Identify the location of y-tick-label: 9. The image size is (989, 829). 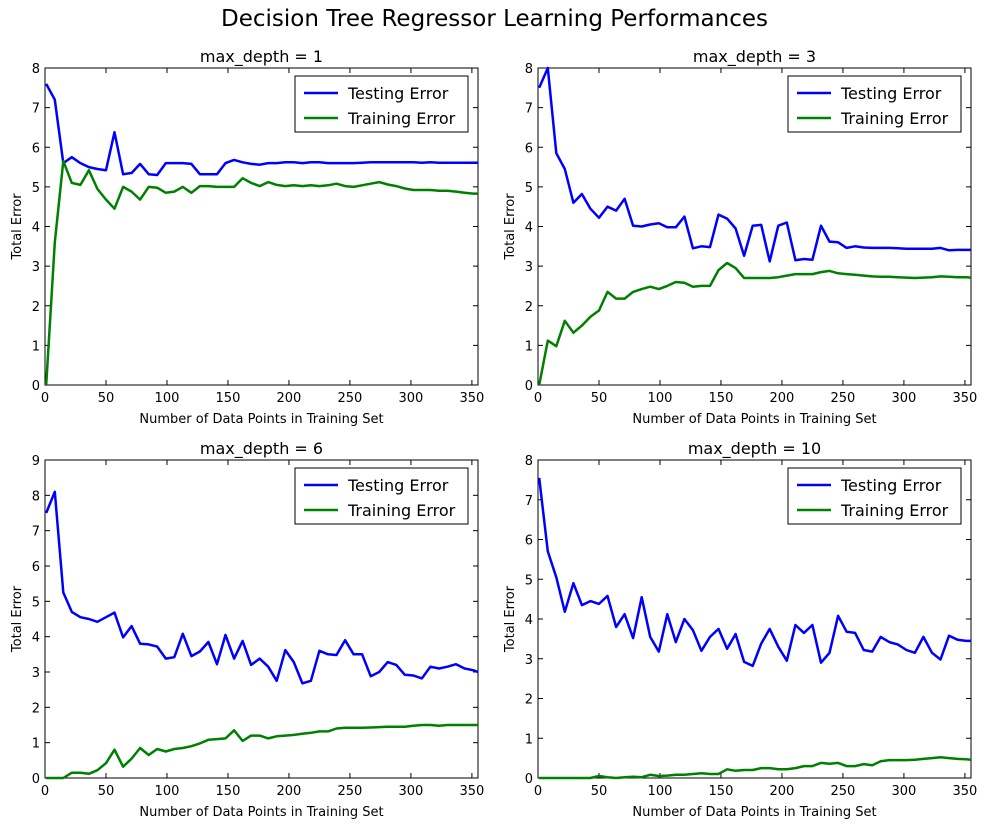
(36, 461).